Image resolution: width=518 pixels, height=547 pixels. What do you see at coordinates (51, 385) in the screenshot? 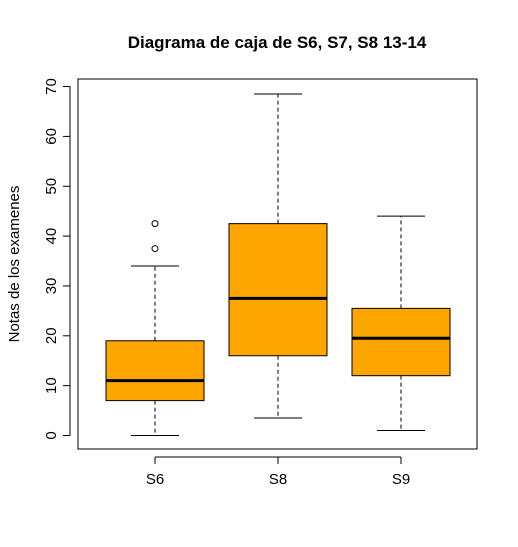
I see `y-tick-label: 10` at bounding box center [51, 385].